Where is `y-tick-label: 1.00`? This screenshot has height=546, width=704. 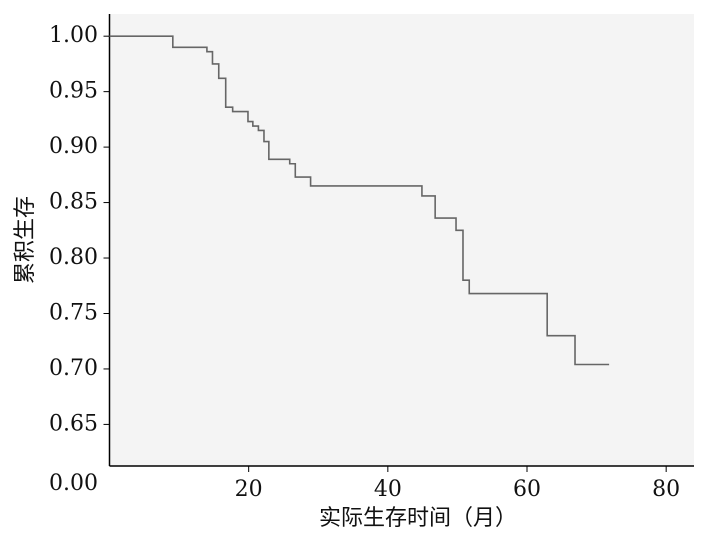 y-tick-label: 1.00 is located at coordinates (73, 35).